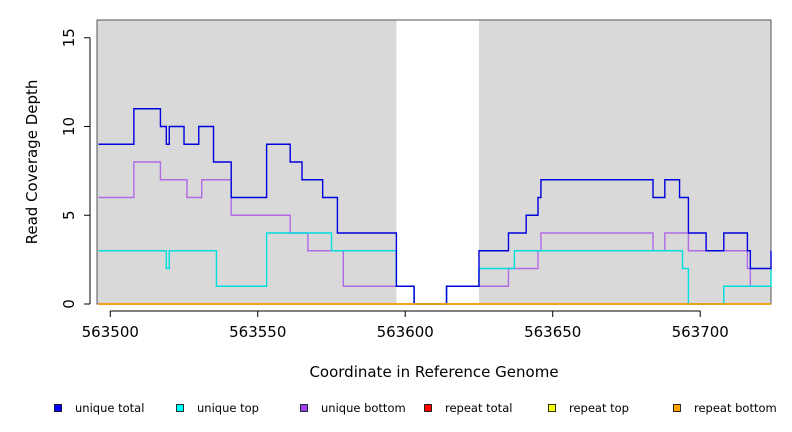 This screenshot has width=792, height=432. I want to click on x-tick-label-563550: 563550, so click(257, 332).